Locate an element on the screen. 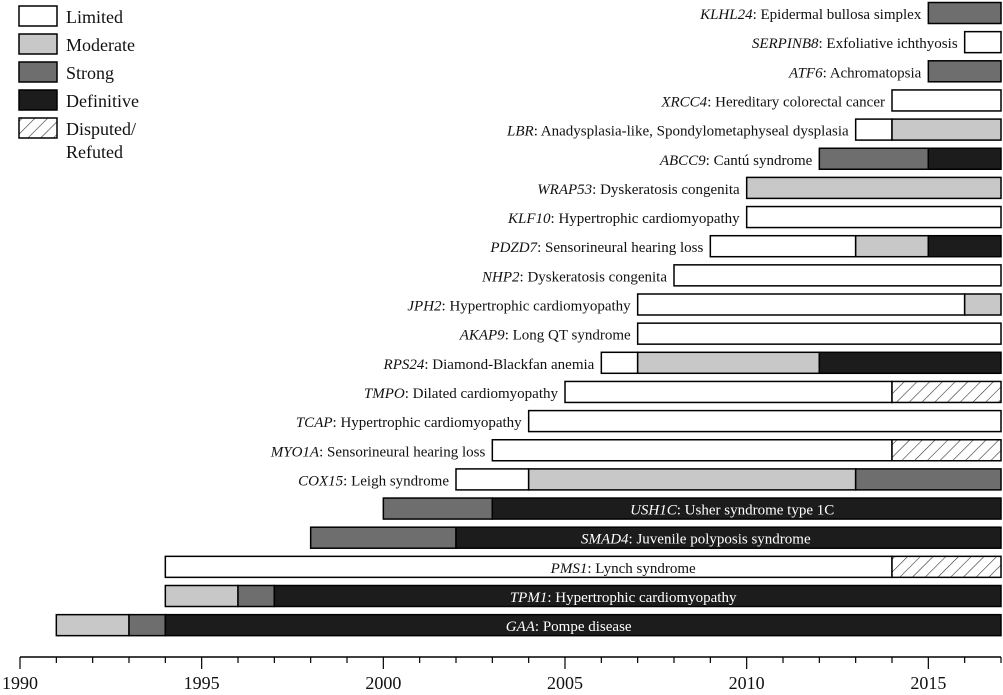 The height and width of the screenshot is (695, 1003). row-label-klf10: KLF10: Hypertrophic cardiomyopathy is located at coordinates (623, 219).